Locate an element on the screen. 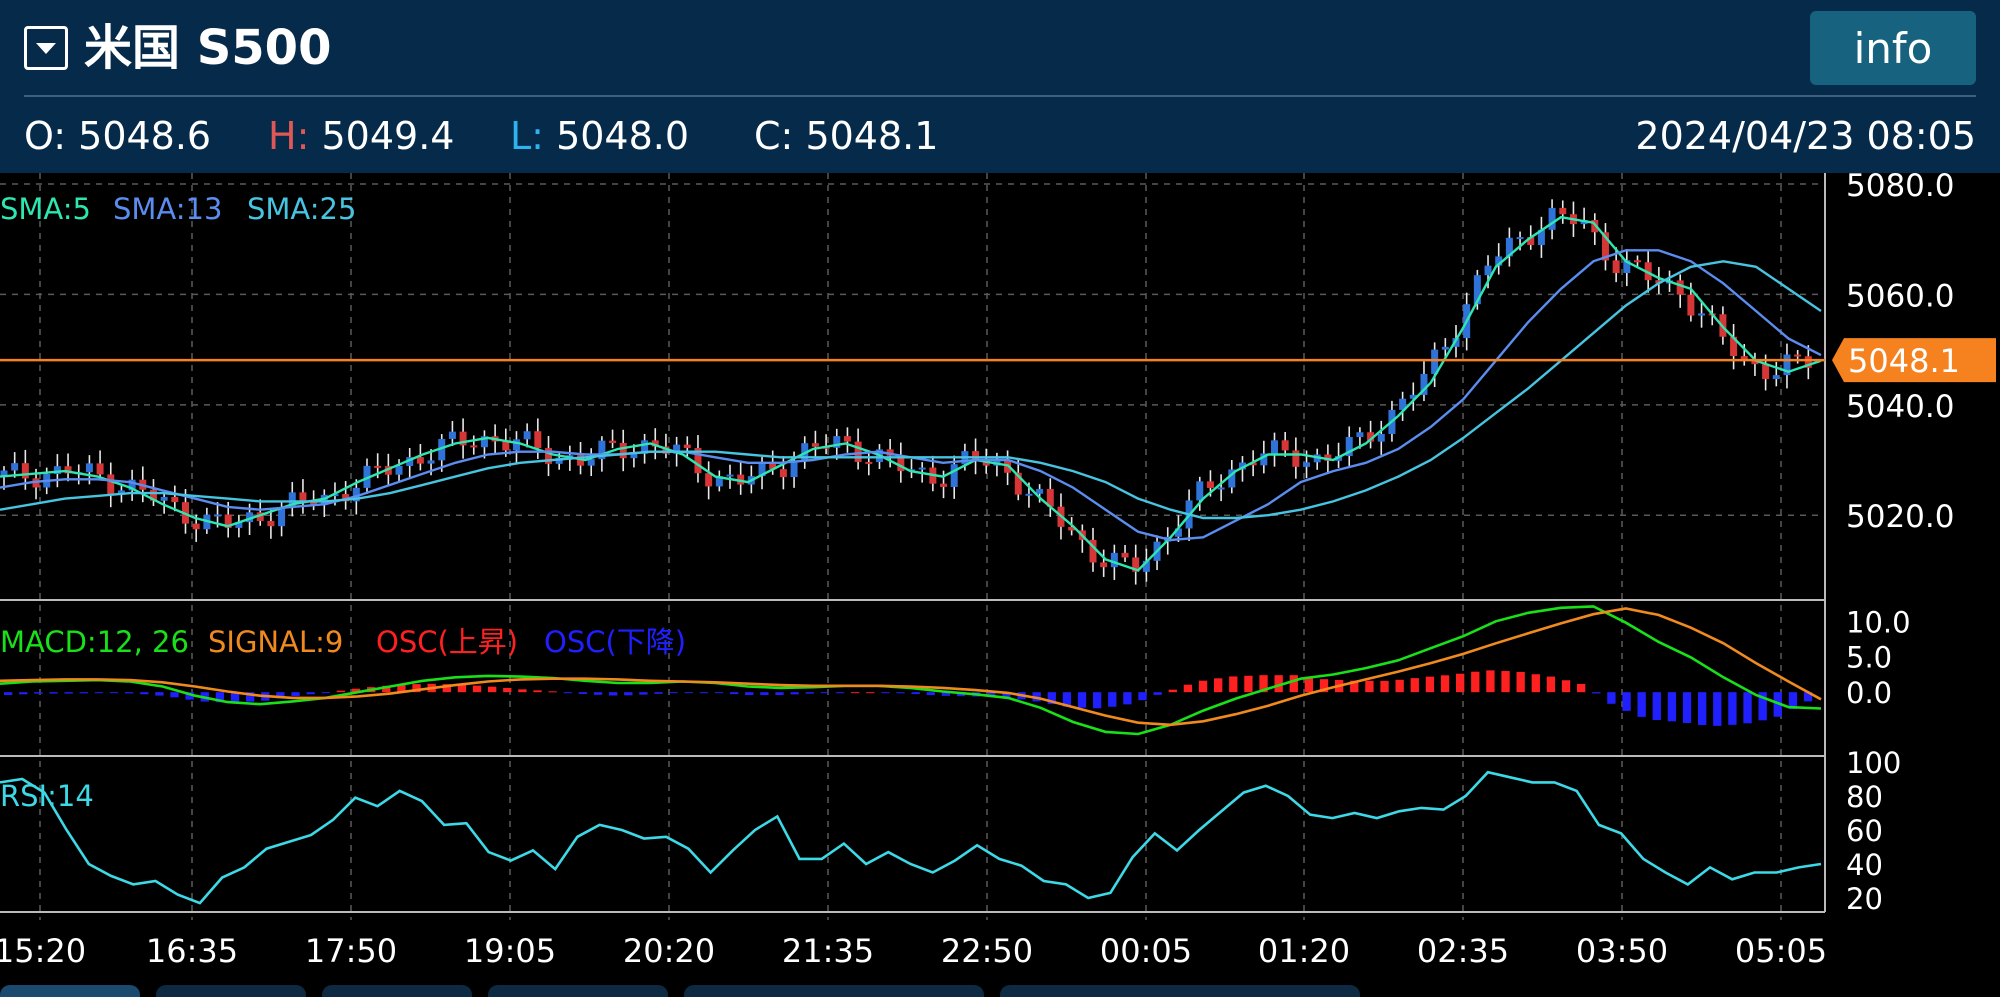  ohlc-open: O: 5048.6 is located at coordinates (117, 136).